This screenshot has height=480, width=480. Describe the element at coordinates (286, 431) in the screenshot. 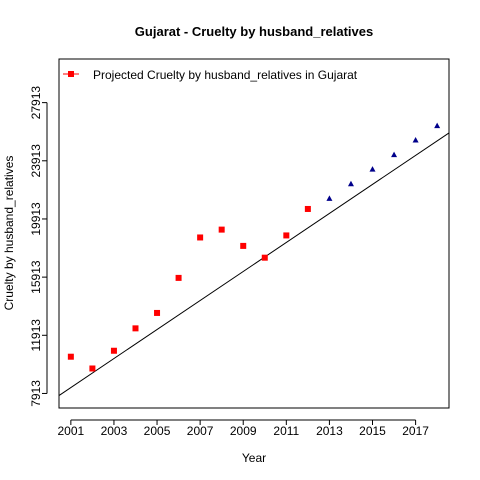

I see `x-tick-label: 2011` at that location.